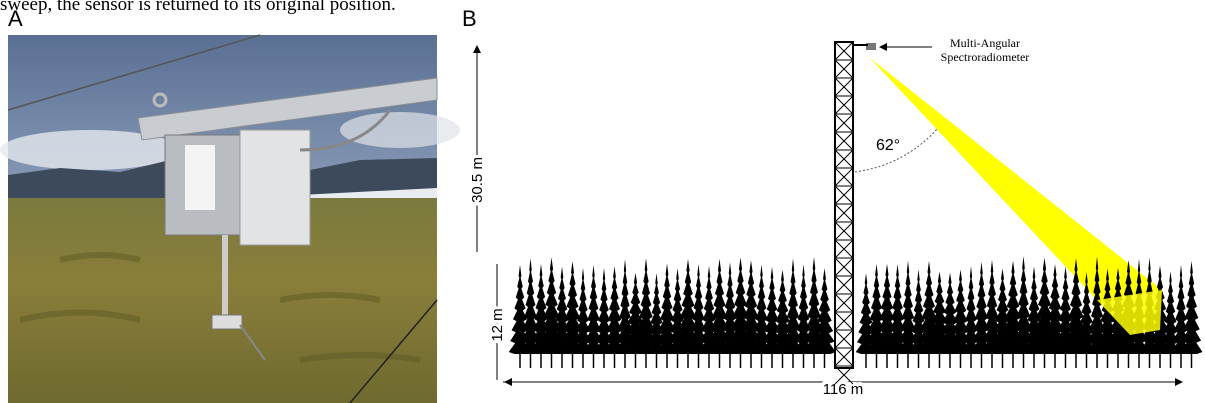 Image resolution: width=1205 pixels, height=403 pixels. Describe the element at coordinates (497, 324) in the screenshot. I see `dimension-label: 12 m` at that location.